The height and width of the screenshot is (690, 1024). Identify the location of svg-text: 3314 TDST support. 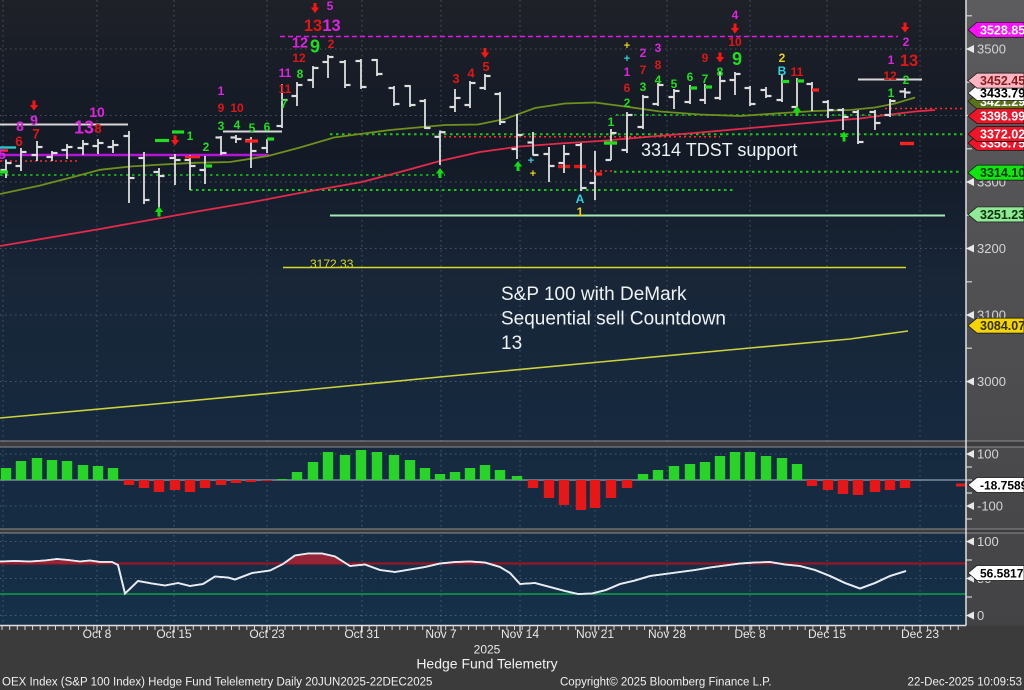
(719, 150).